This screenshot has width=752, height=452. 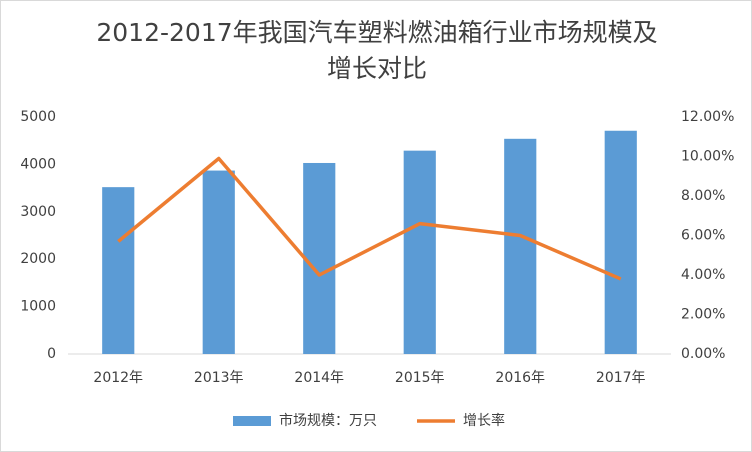 What do you see at coordinates (707, 157) in the screenshot?
I see `y2-tick-label: 10.00%` at bounding box center [707, 157].